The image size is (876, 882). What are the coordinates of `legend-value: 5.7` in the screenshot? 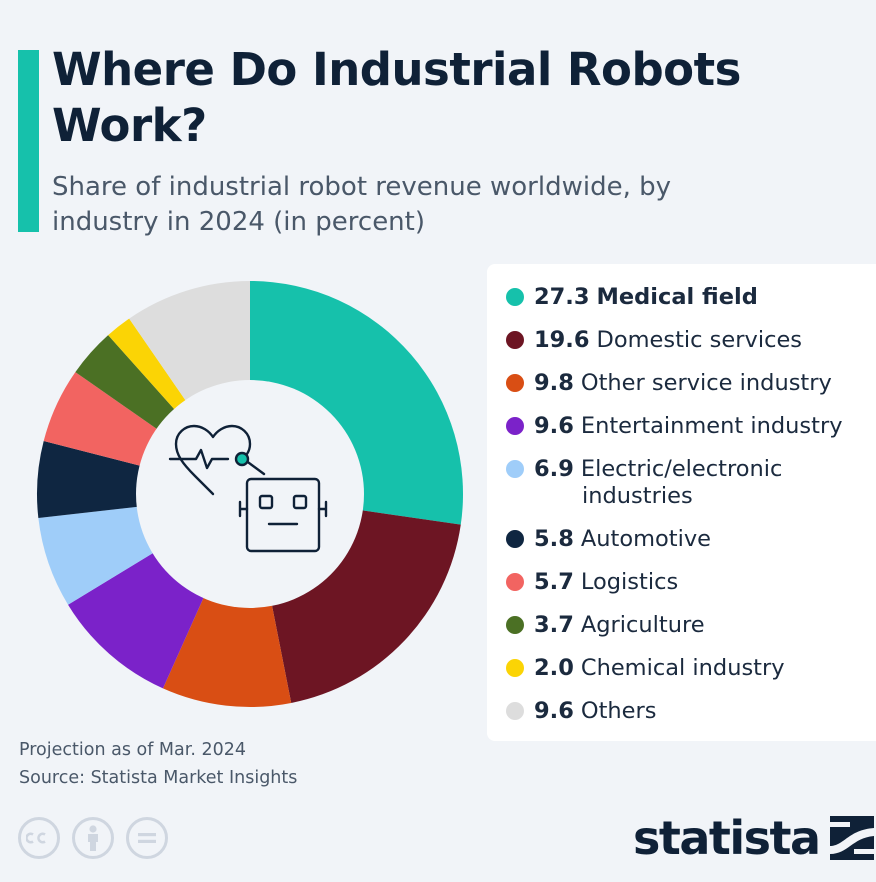 It's located at (554, 582).